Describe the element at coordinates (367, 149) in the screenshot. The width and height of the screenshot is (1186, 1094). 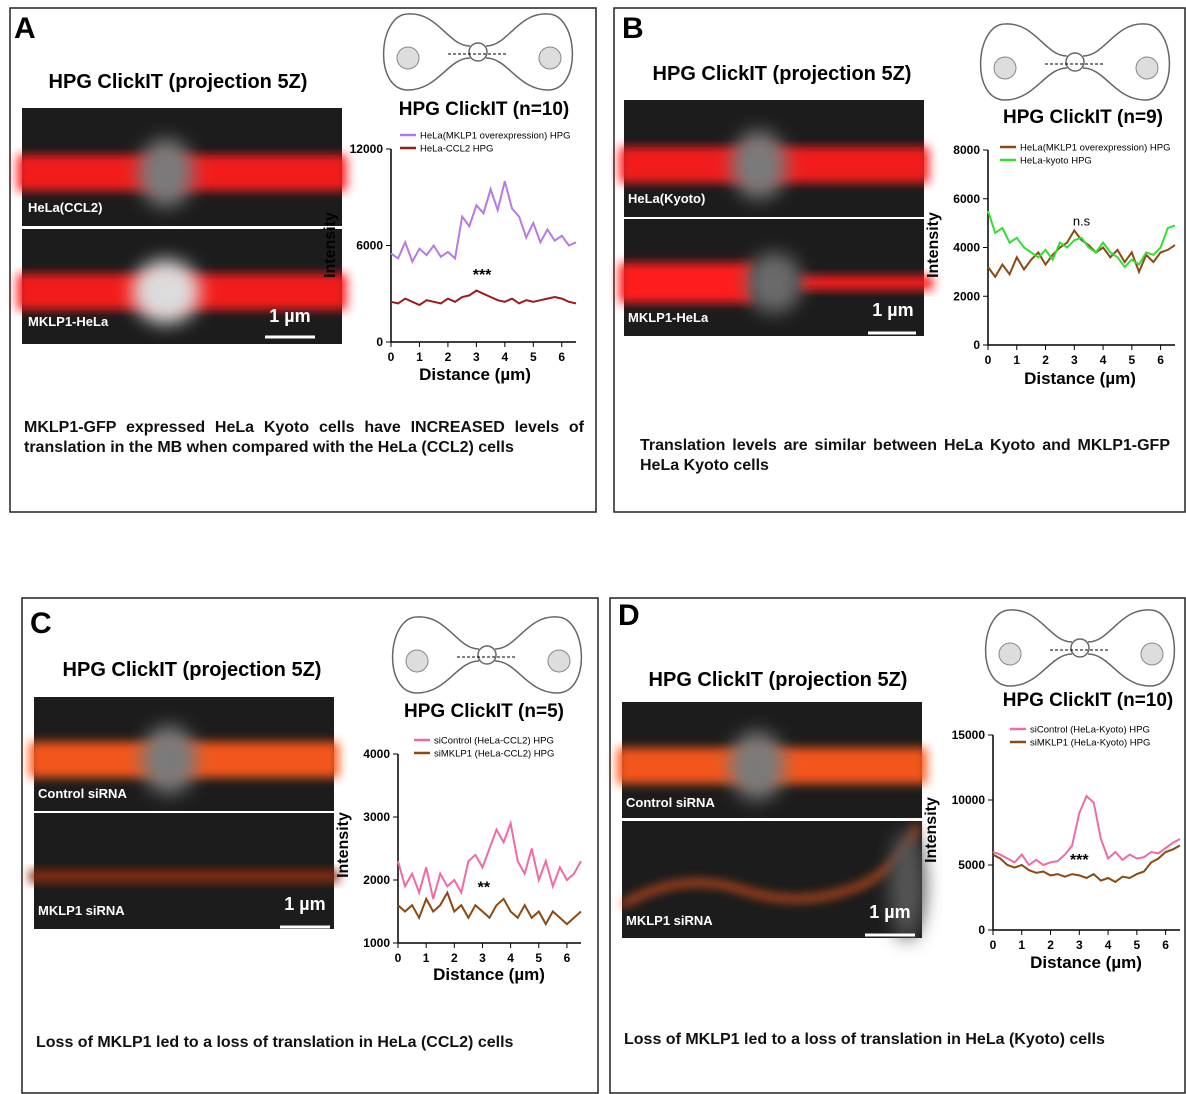
I see `y-tick-label: 12000` at that location.